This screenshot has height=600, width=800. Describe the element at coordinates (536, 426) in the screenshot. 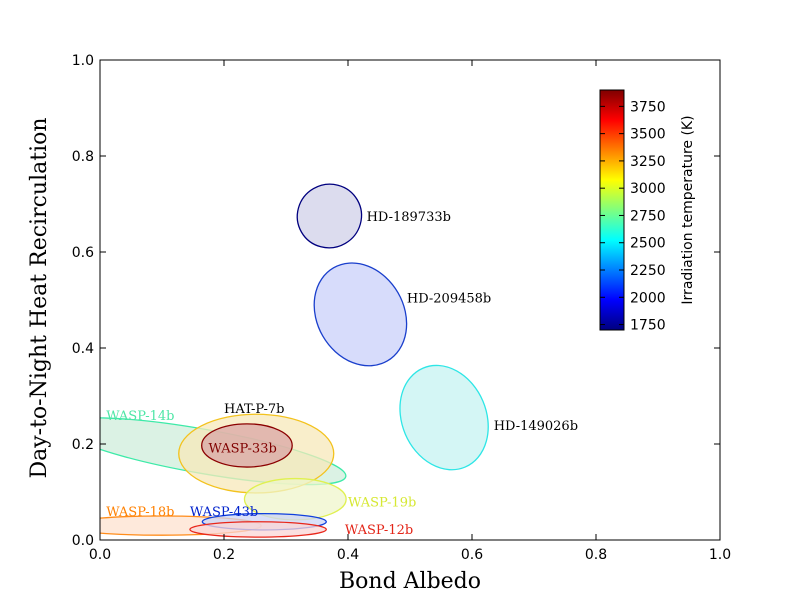

I see `label-hd-149026b: HD-149026b` at that location.